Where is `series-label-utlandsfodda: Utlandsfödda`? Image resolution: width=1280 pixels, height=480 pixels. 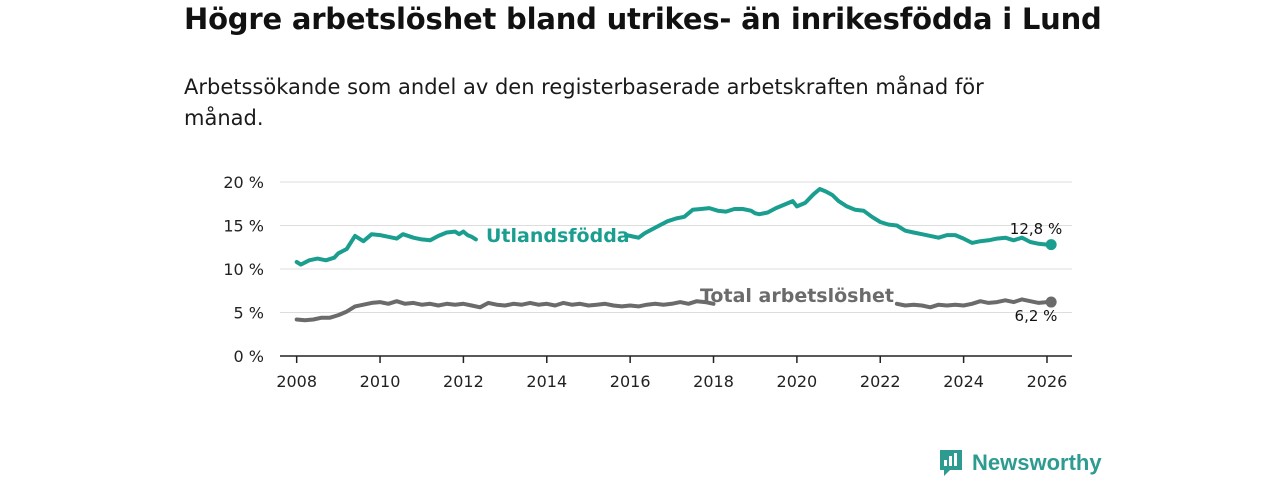 series-label-utlandsfodda: Utlandsfödda is located at coordinates (558, 236).